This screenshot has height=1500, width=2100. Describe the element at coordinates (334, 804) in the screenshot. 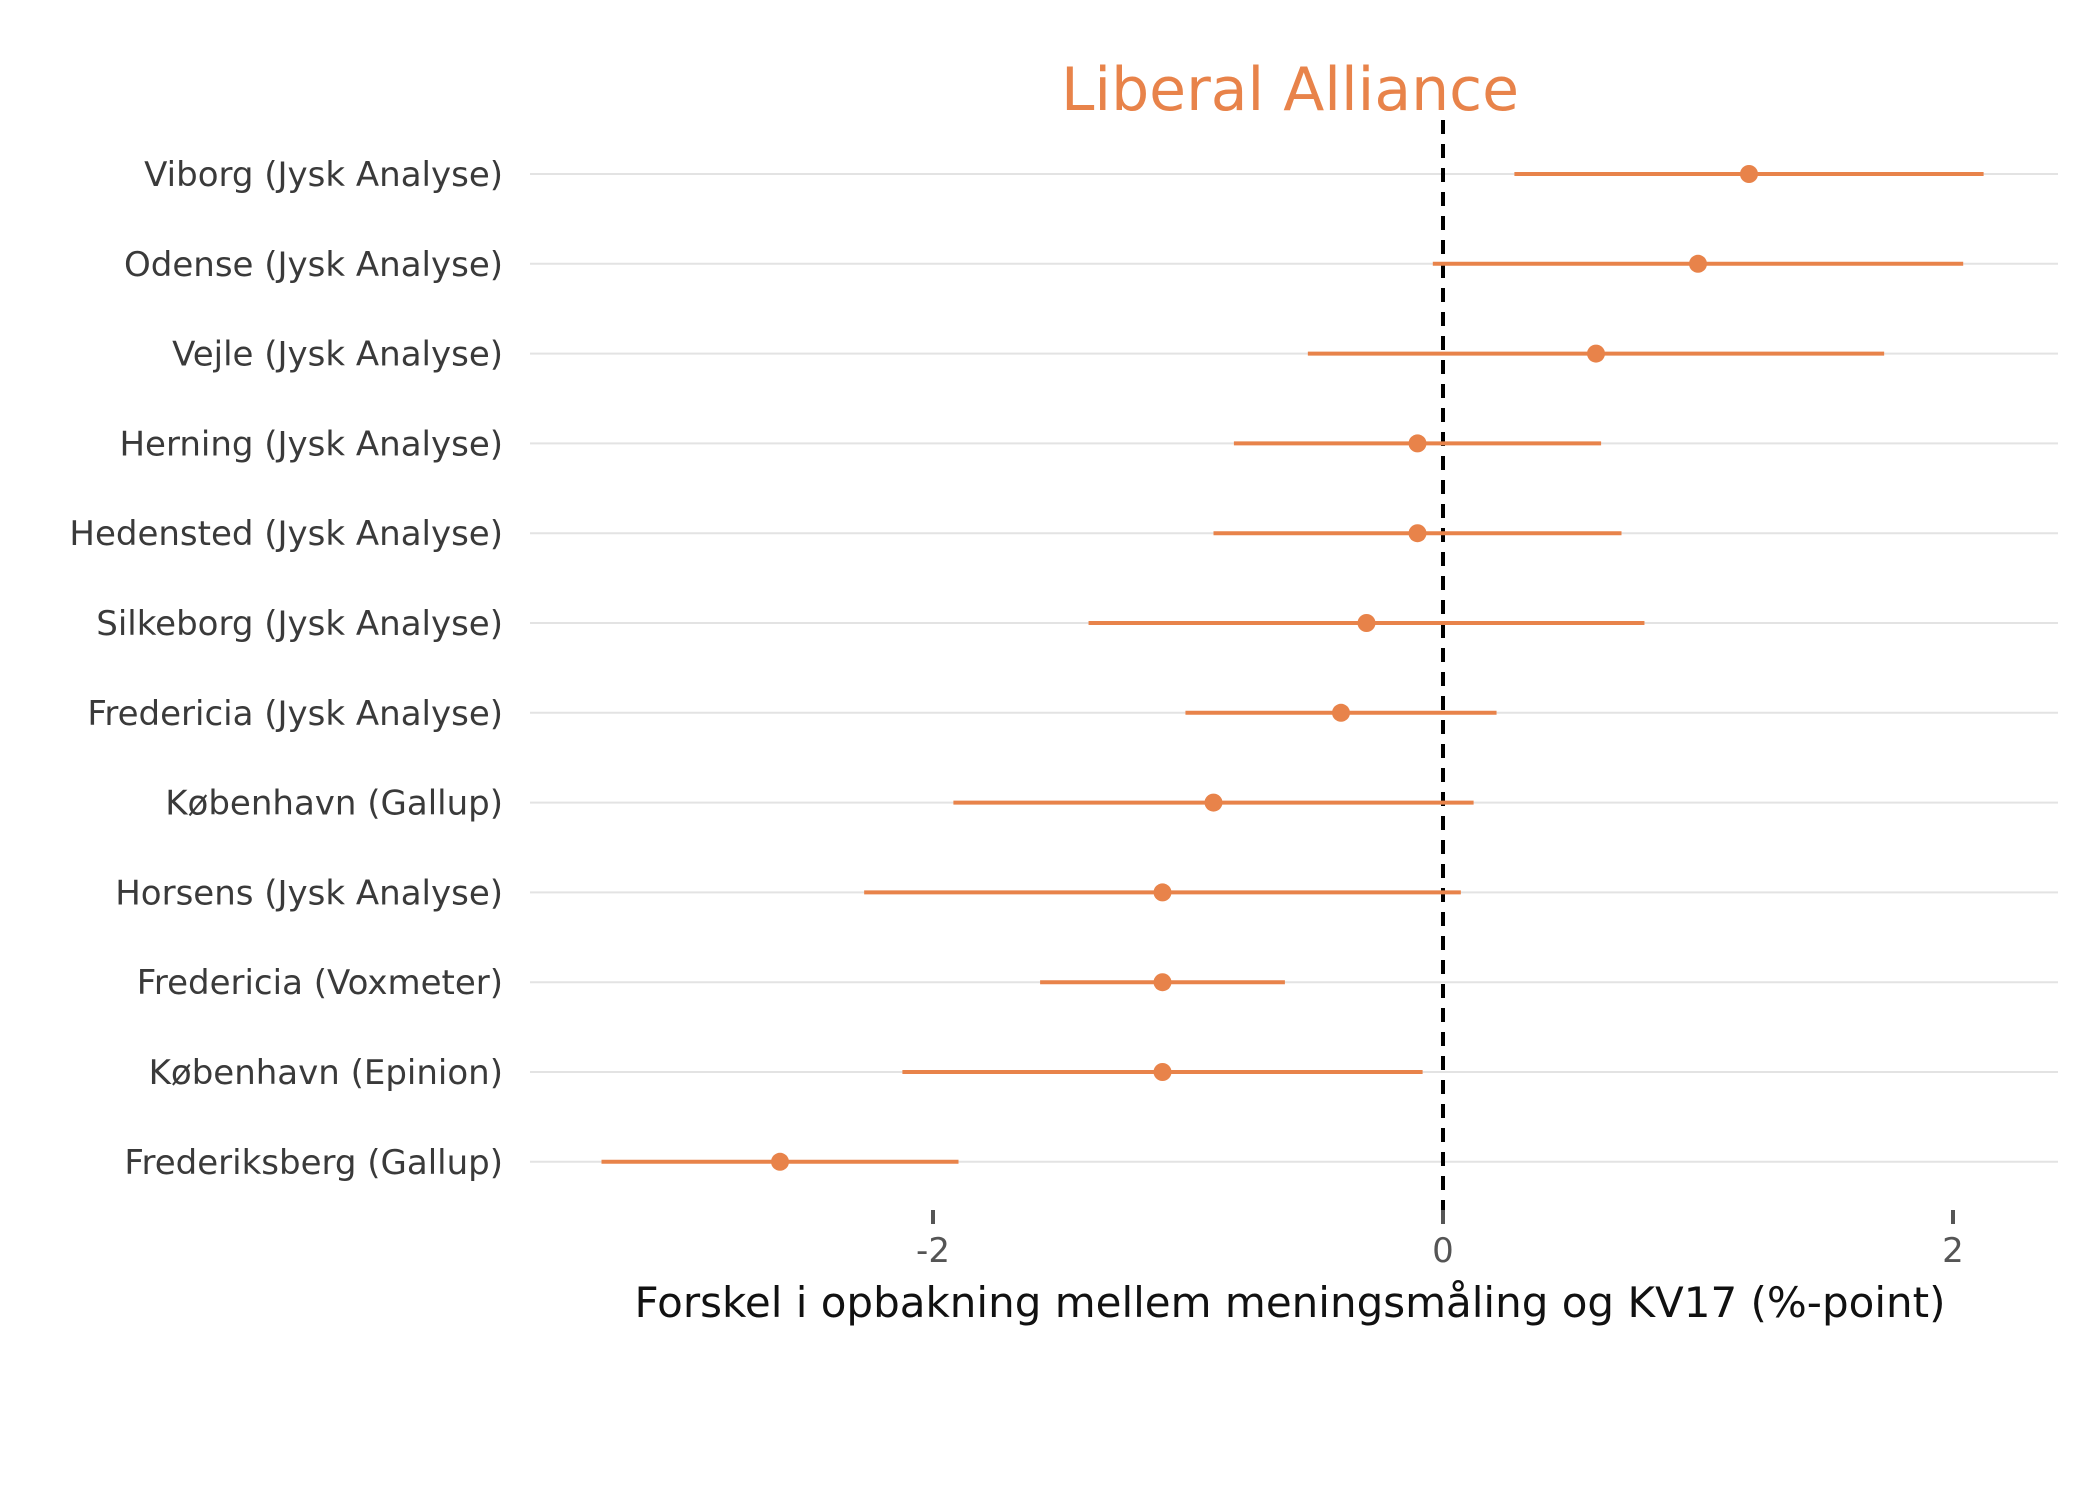

I see `y-tick-label: København (Gallup)` at that location.